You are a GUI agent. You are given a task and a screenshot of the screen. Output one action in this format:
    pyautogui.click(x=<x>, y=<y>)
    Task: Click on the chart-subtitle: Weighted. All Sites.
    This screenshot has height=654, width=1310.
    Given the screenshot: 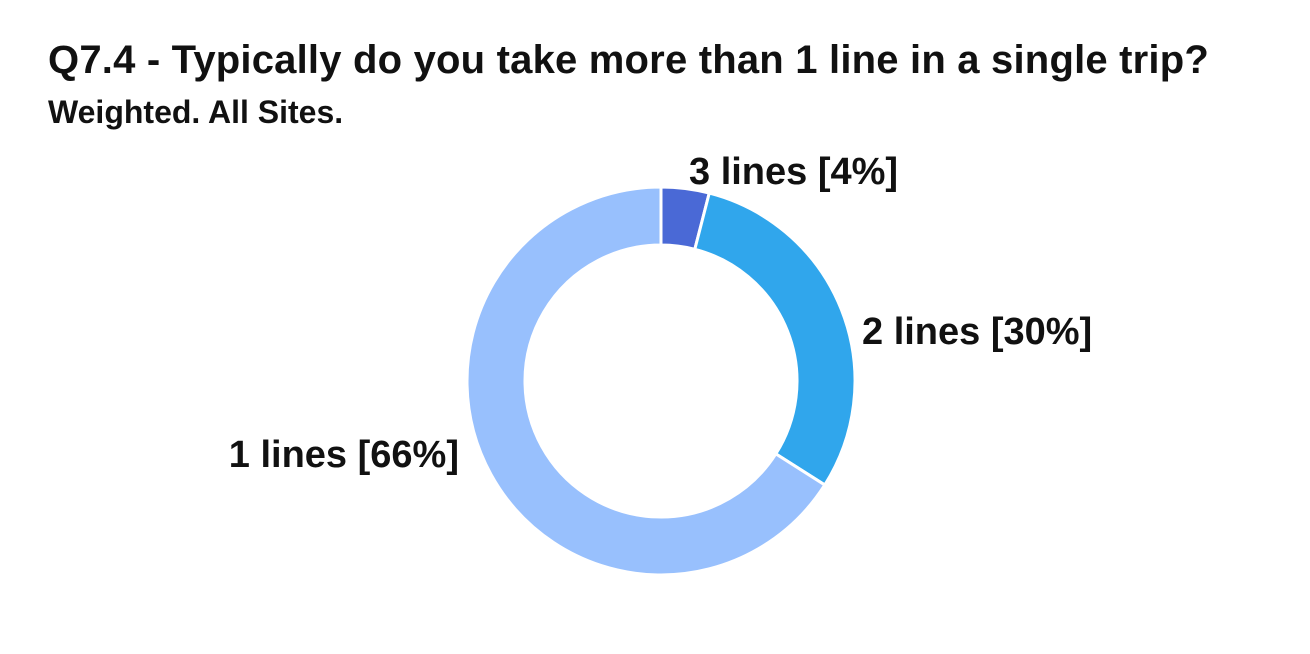 What is the action you would take?
    pyautogui.click(x=196, y=112)
    